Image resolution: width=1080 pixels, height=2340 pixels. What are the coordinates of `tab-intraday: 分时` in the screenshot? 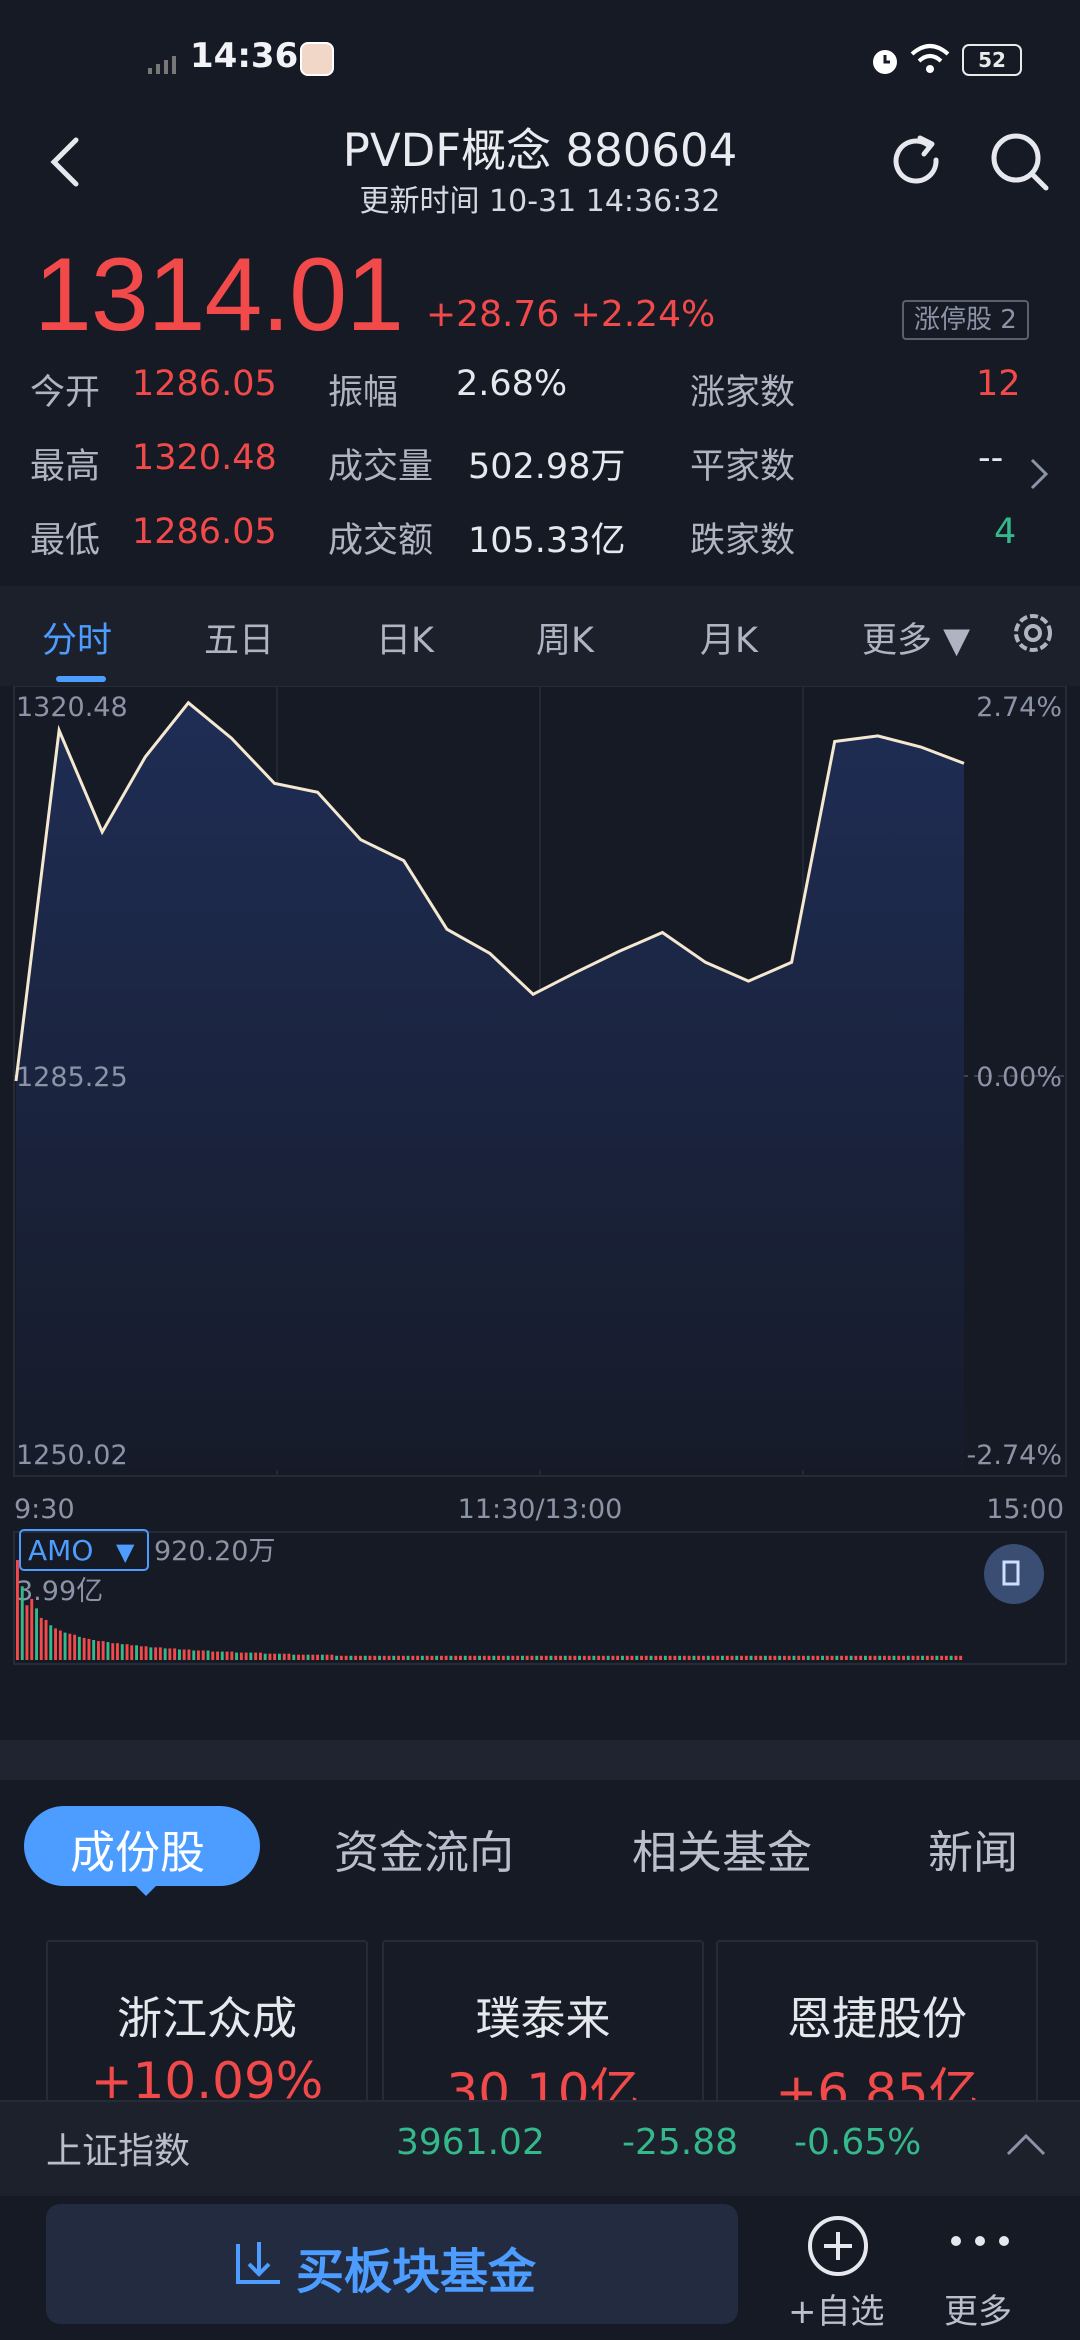 It's located at (77, 641).